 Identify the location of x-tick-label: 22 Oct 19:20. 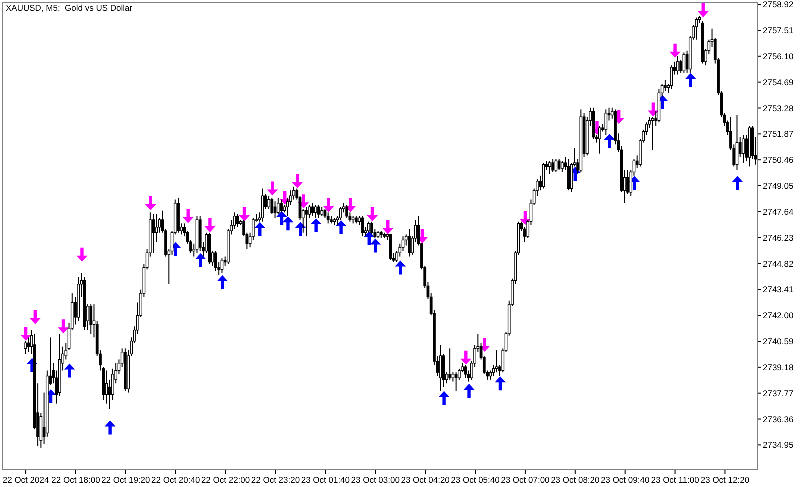
(126, 480).